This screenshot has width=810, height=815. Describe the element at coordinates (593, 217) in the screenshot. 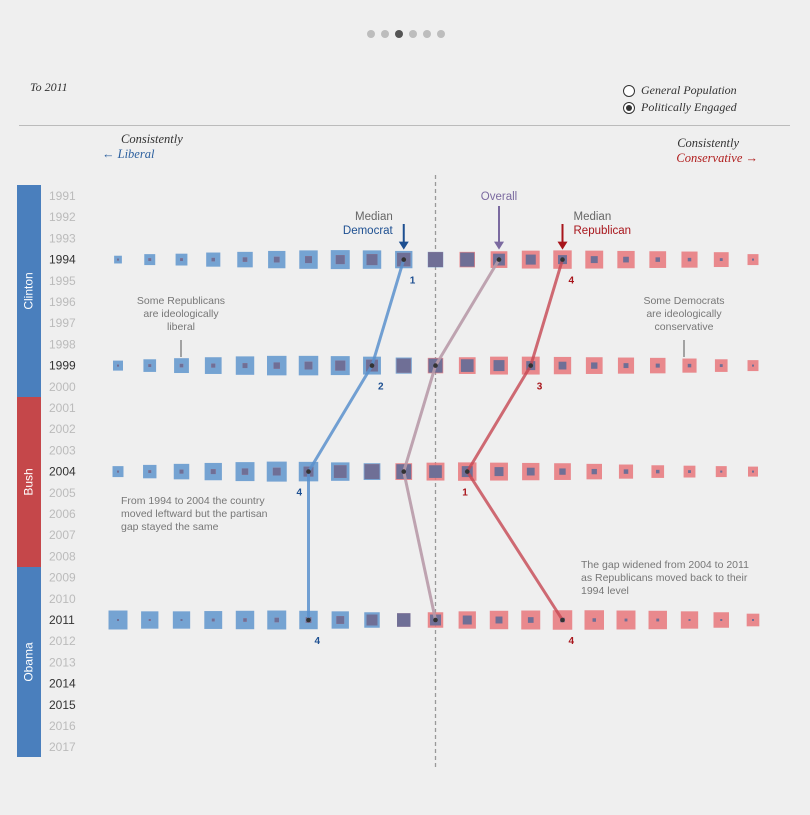

I see `republican-median-label: Median` at that location.